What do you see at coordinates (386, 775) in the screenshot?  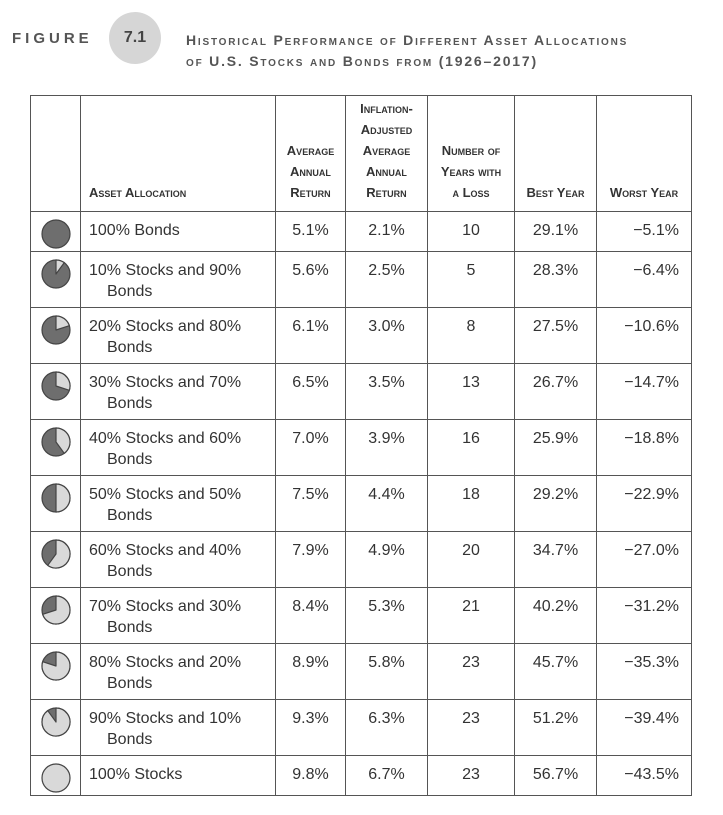 I see `inflation-adjusted-return-cell: 6.7%` at bounding box center [386, 775].